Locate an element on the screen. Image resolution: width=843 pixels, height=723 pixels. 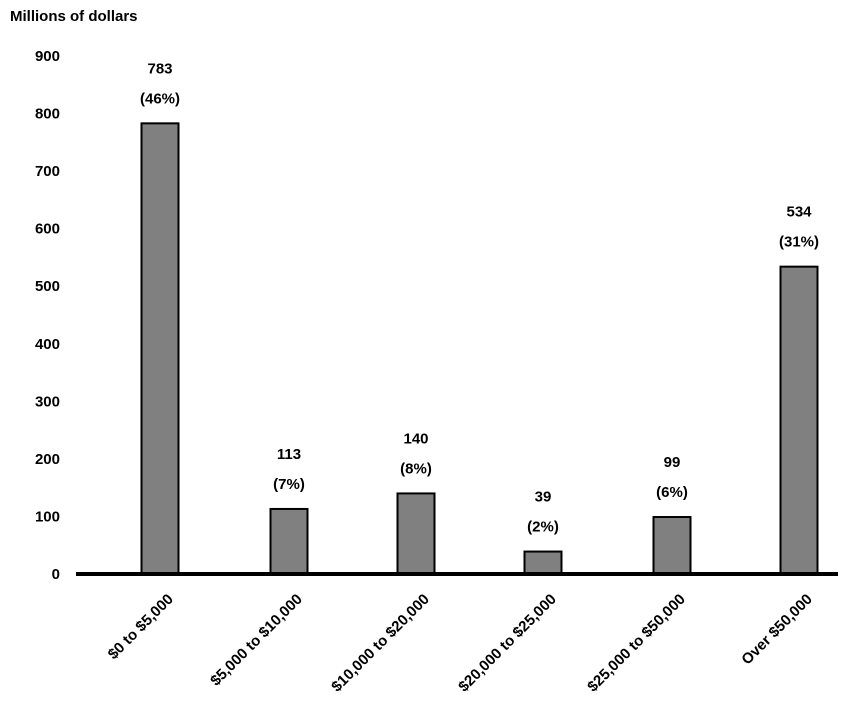
y-tick-label: 700 is located at coordinates (47, 171).